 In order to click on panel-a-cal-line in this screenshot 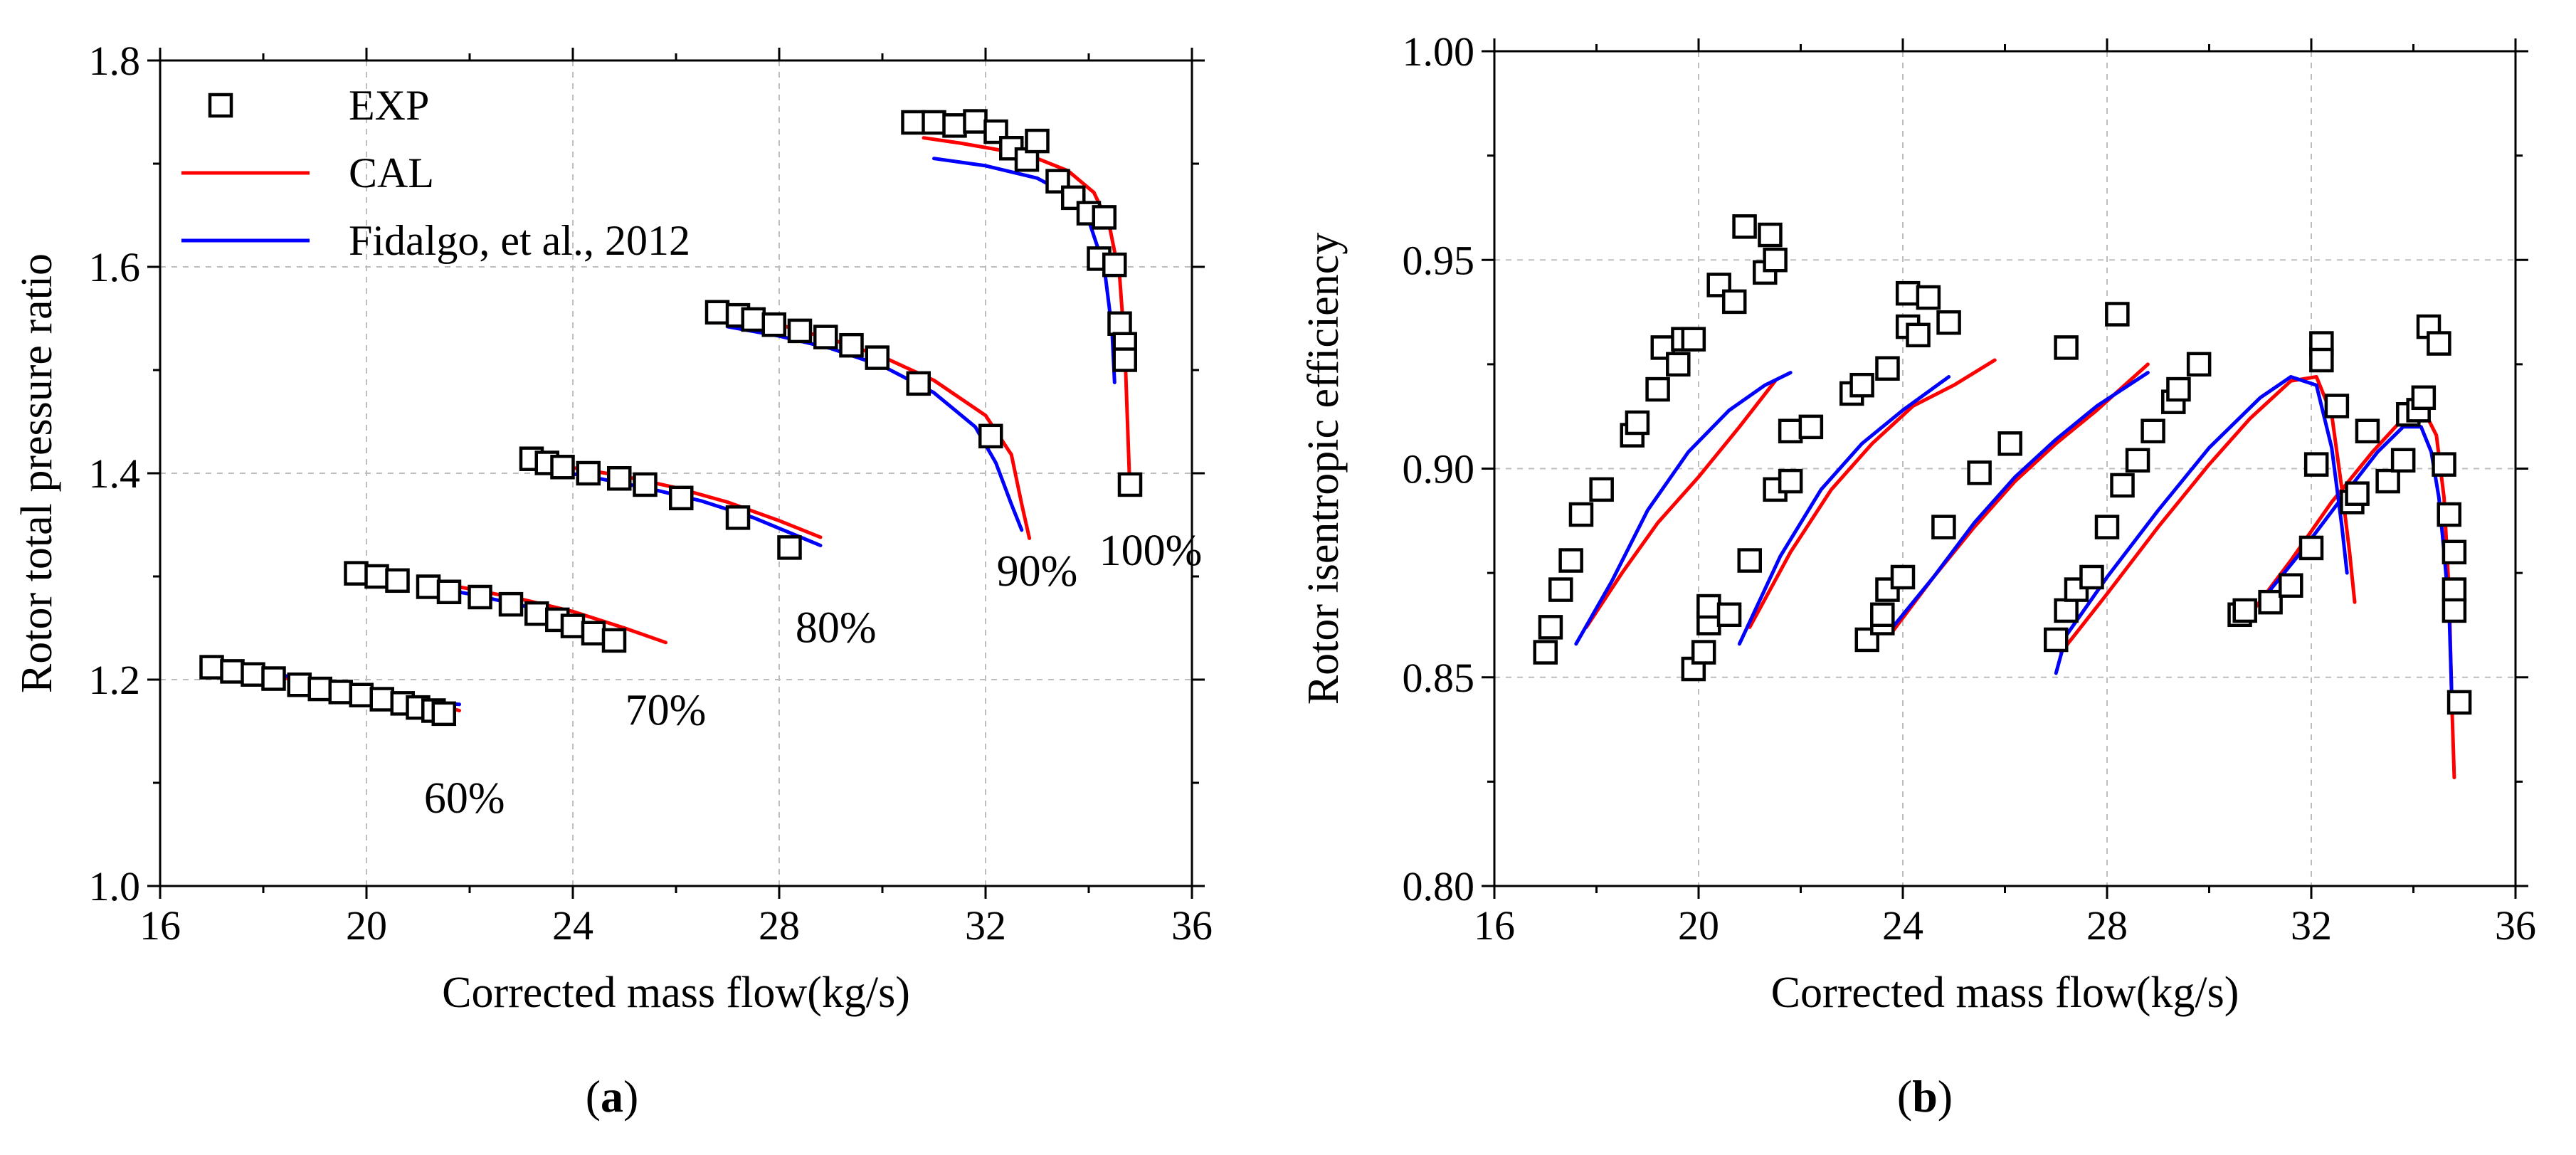, I will do `click(1027, 316)`.